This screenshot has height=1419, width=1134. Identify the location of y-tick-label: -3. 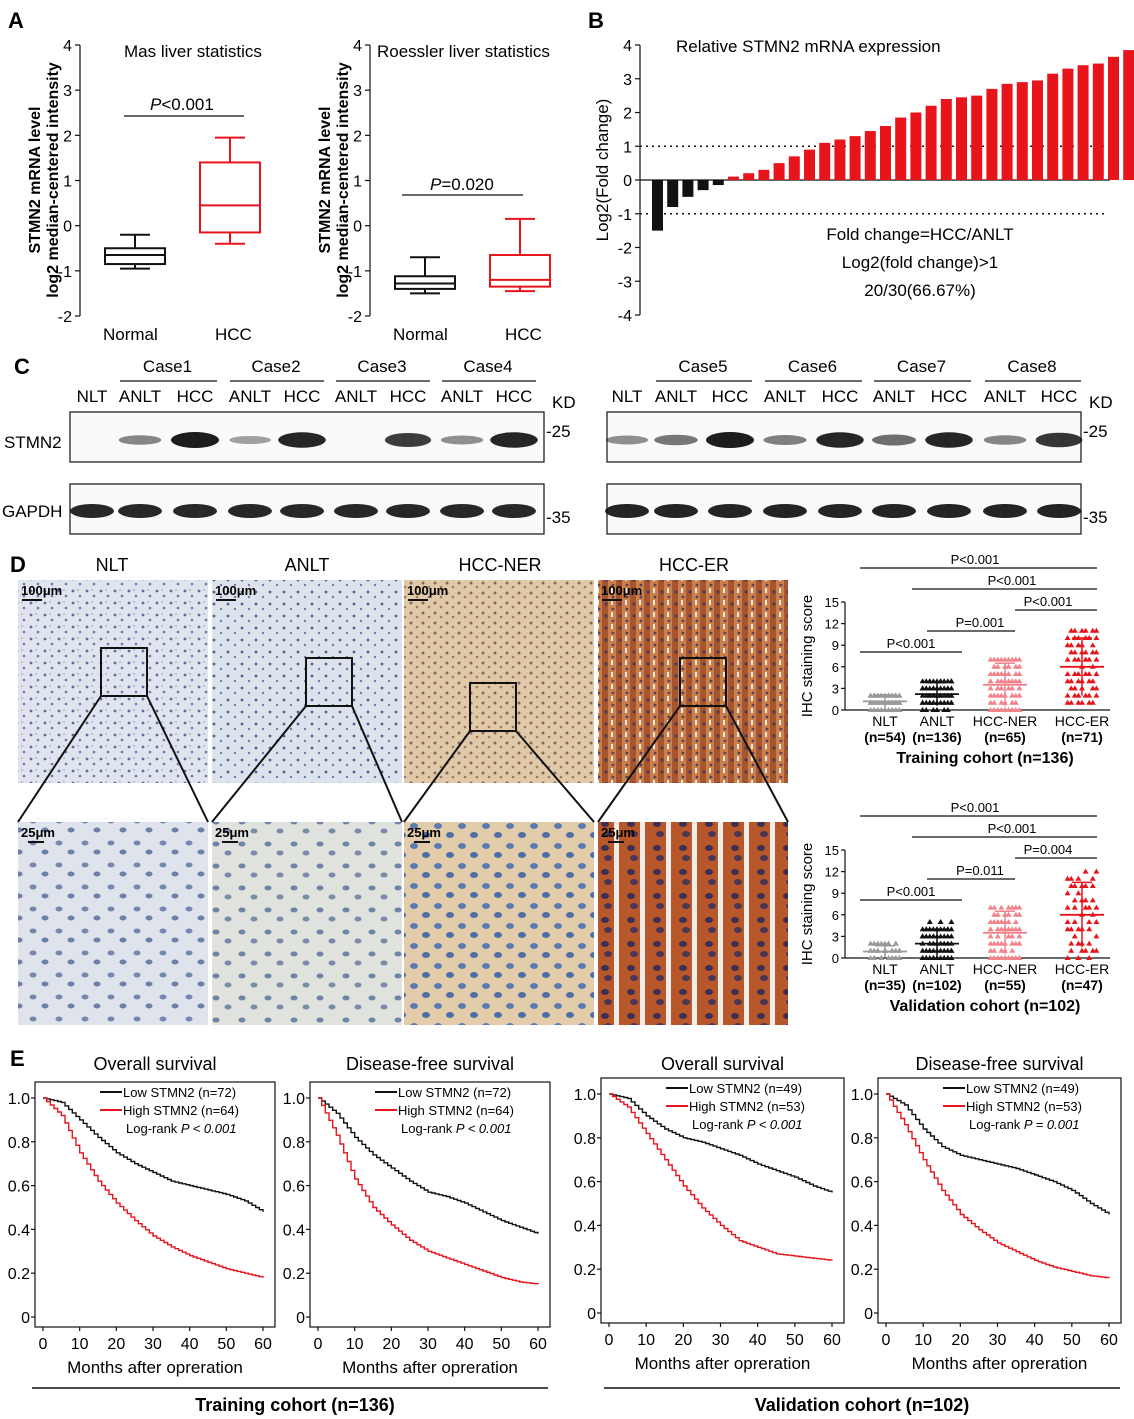
(625, 282).